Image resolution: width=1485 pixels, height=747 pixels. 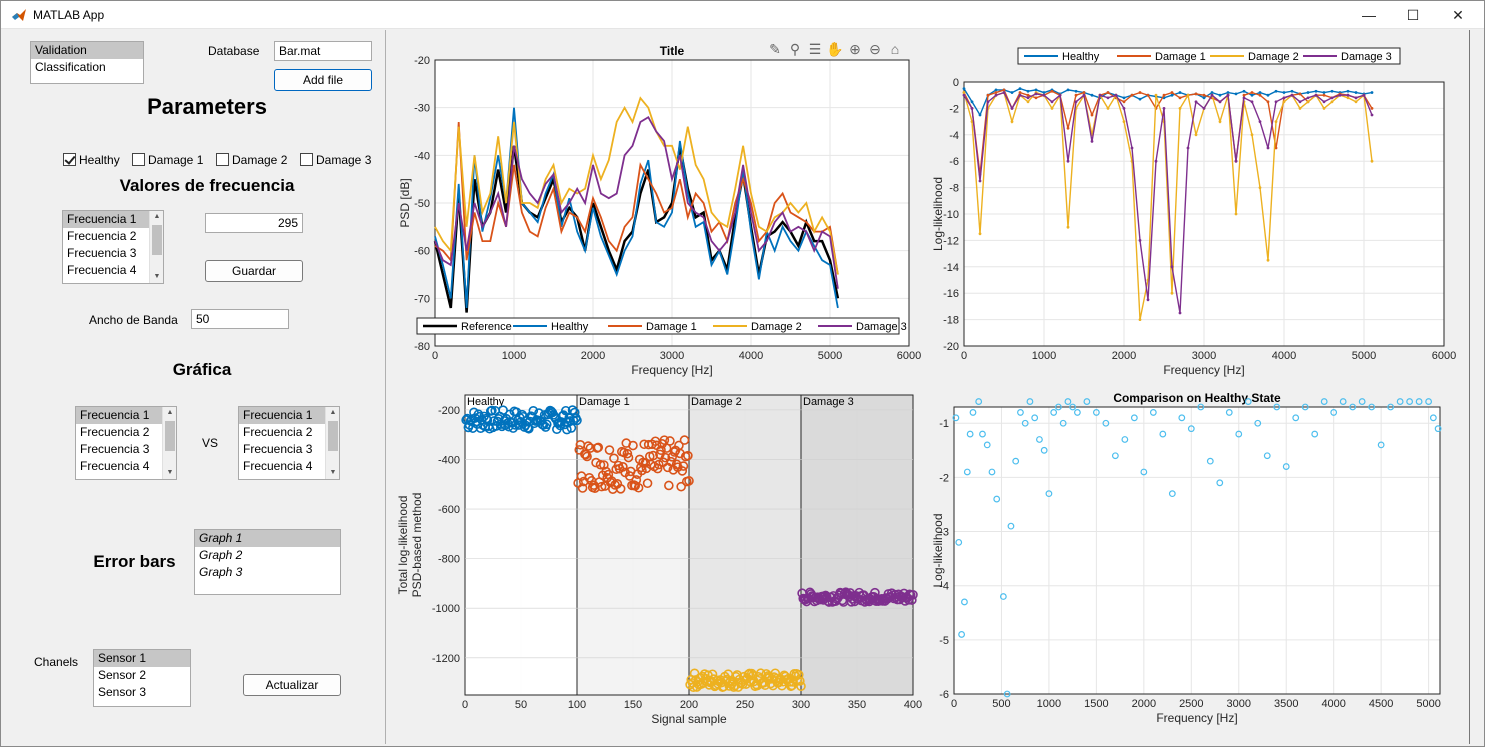 I want to click on maximize-button: ☐, so click(x=1413, y=15).